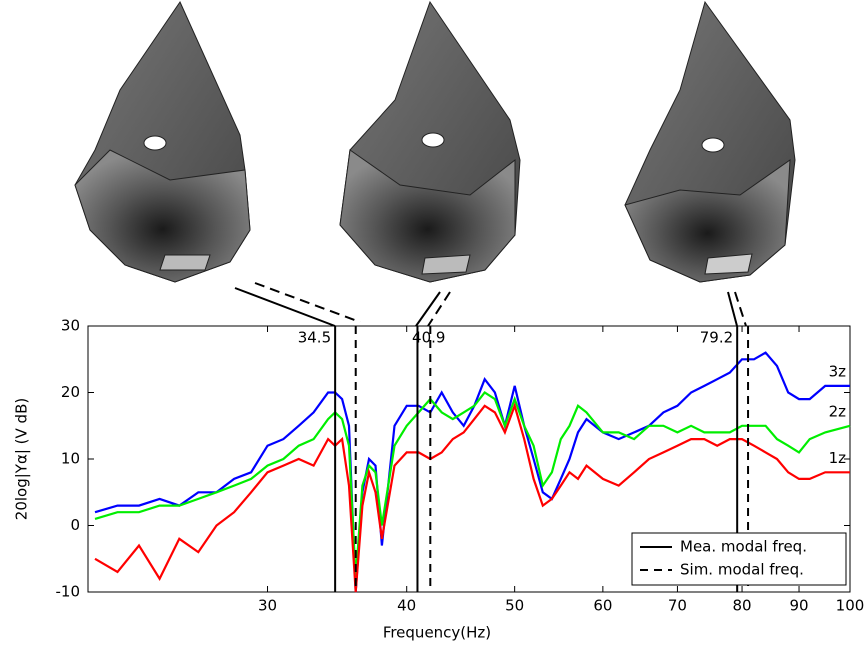 Image resolution: width=867 pixels, height=649 pixels. What do you see at coordinates (850, 606) in the screenshot?
I see `x-tick-label: 100` at bounding box center [850, 606].